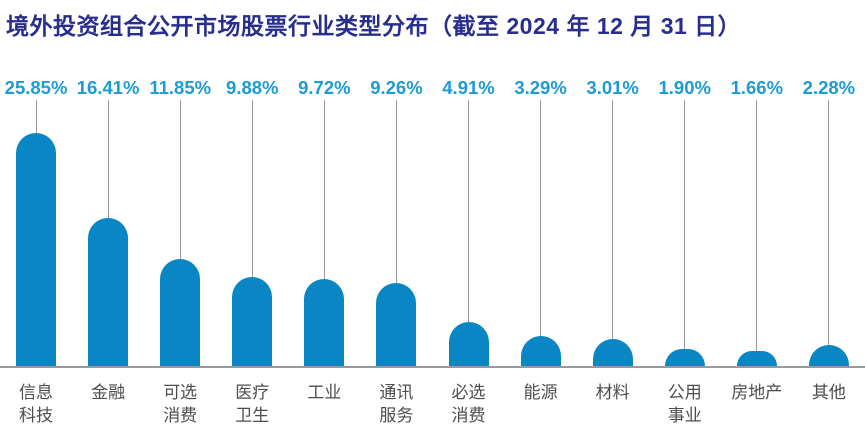 Image resolution: width=865 pixels, height=431 pixels. Describe the element at coordinates (757, 392) in the screenshot. I see `category-label: 房地产` at that location.